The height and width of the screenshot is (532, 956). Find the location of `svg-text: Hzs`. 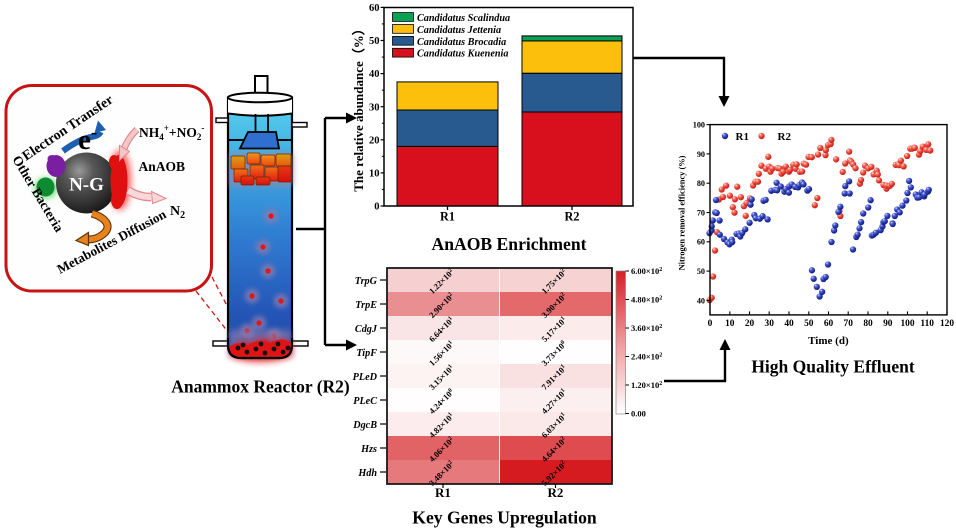

svg-text: Hzs is located at coordinates (368, 449).